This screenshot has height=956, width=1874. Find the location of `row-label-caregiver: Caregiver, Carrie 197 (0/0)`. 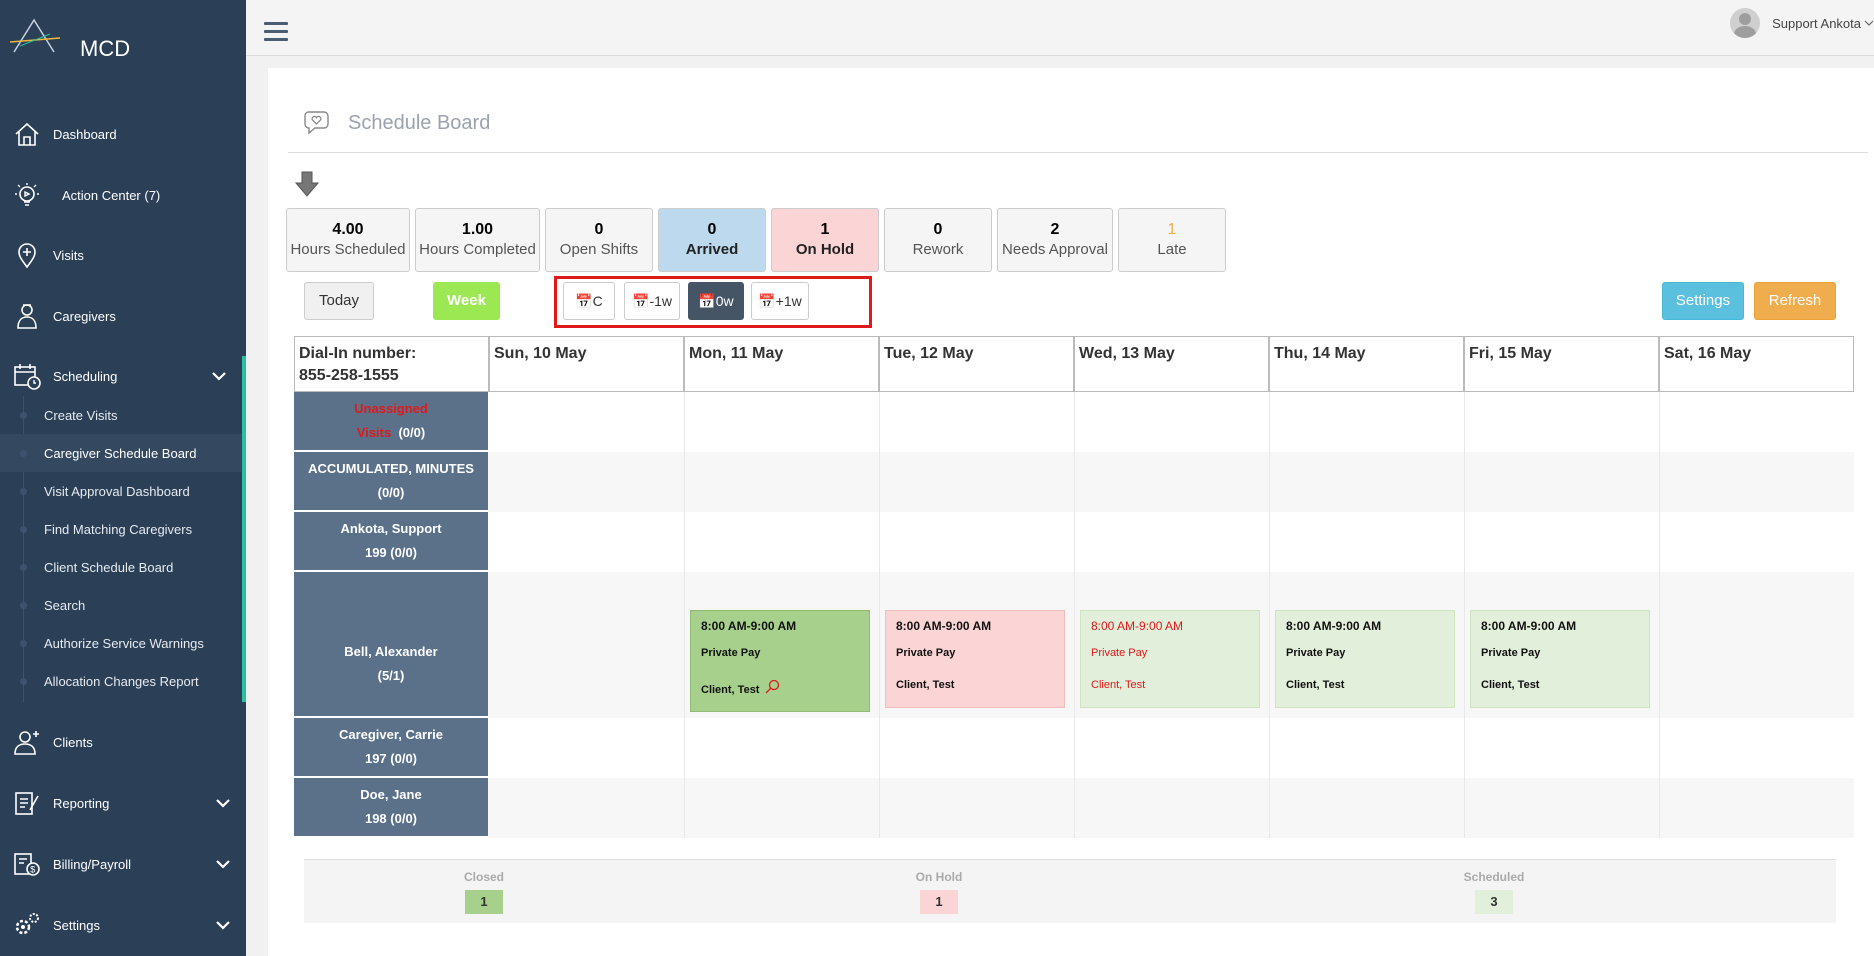

row-label-caregiver: Caregiver, Carrie 197 (0/0) is located at coordinates (391, 748).